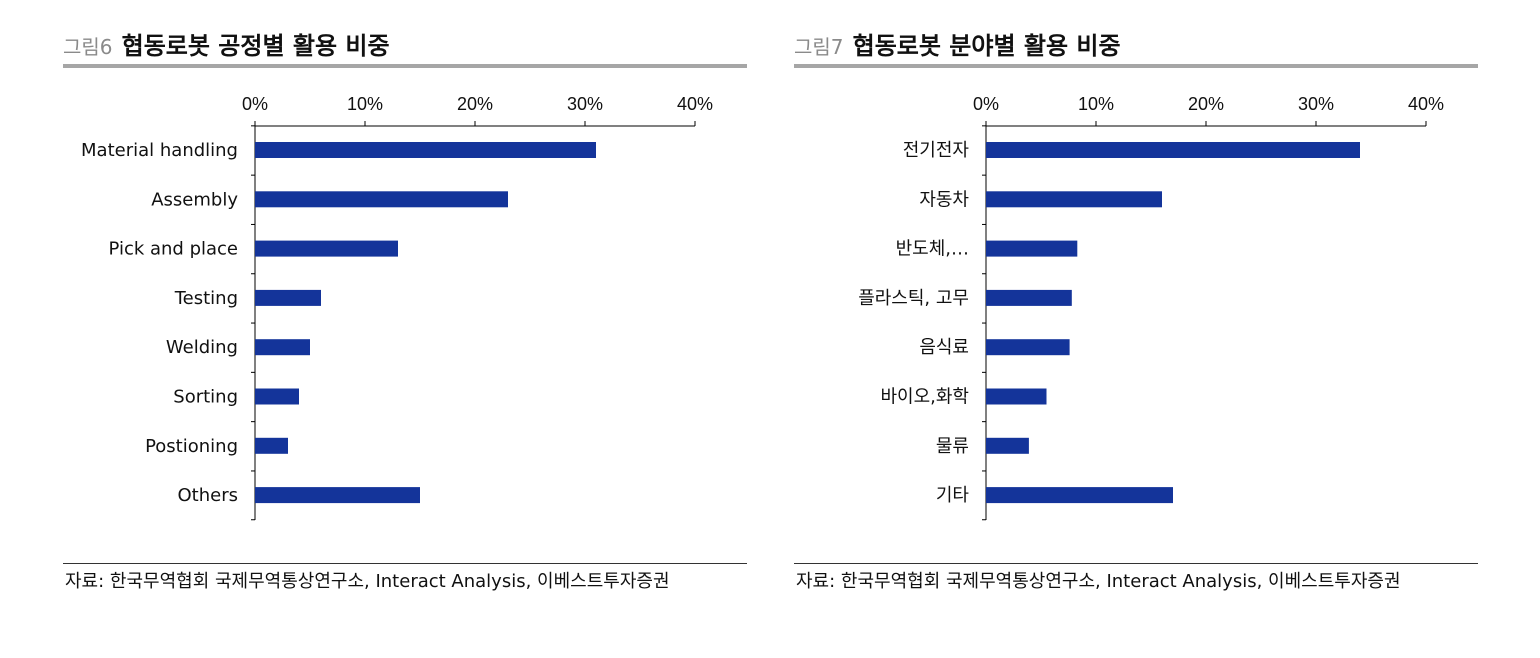 The image size is (1540, 658). I want to click on figure-header: 그림6 협동로봇 공정별 활용 비중, so click(226, 43).